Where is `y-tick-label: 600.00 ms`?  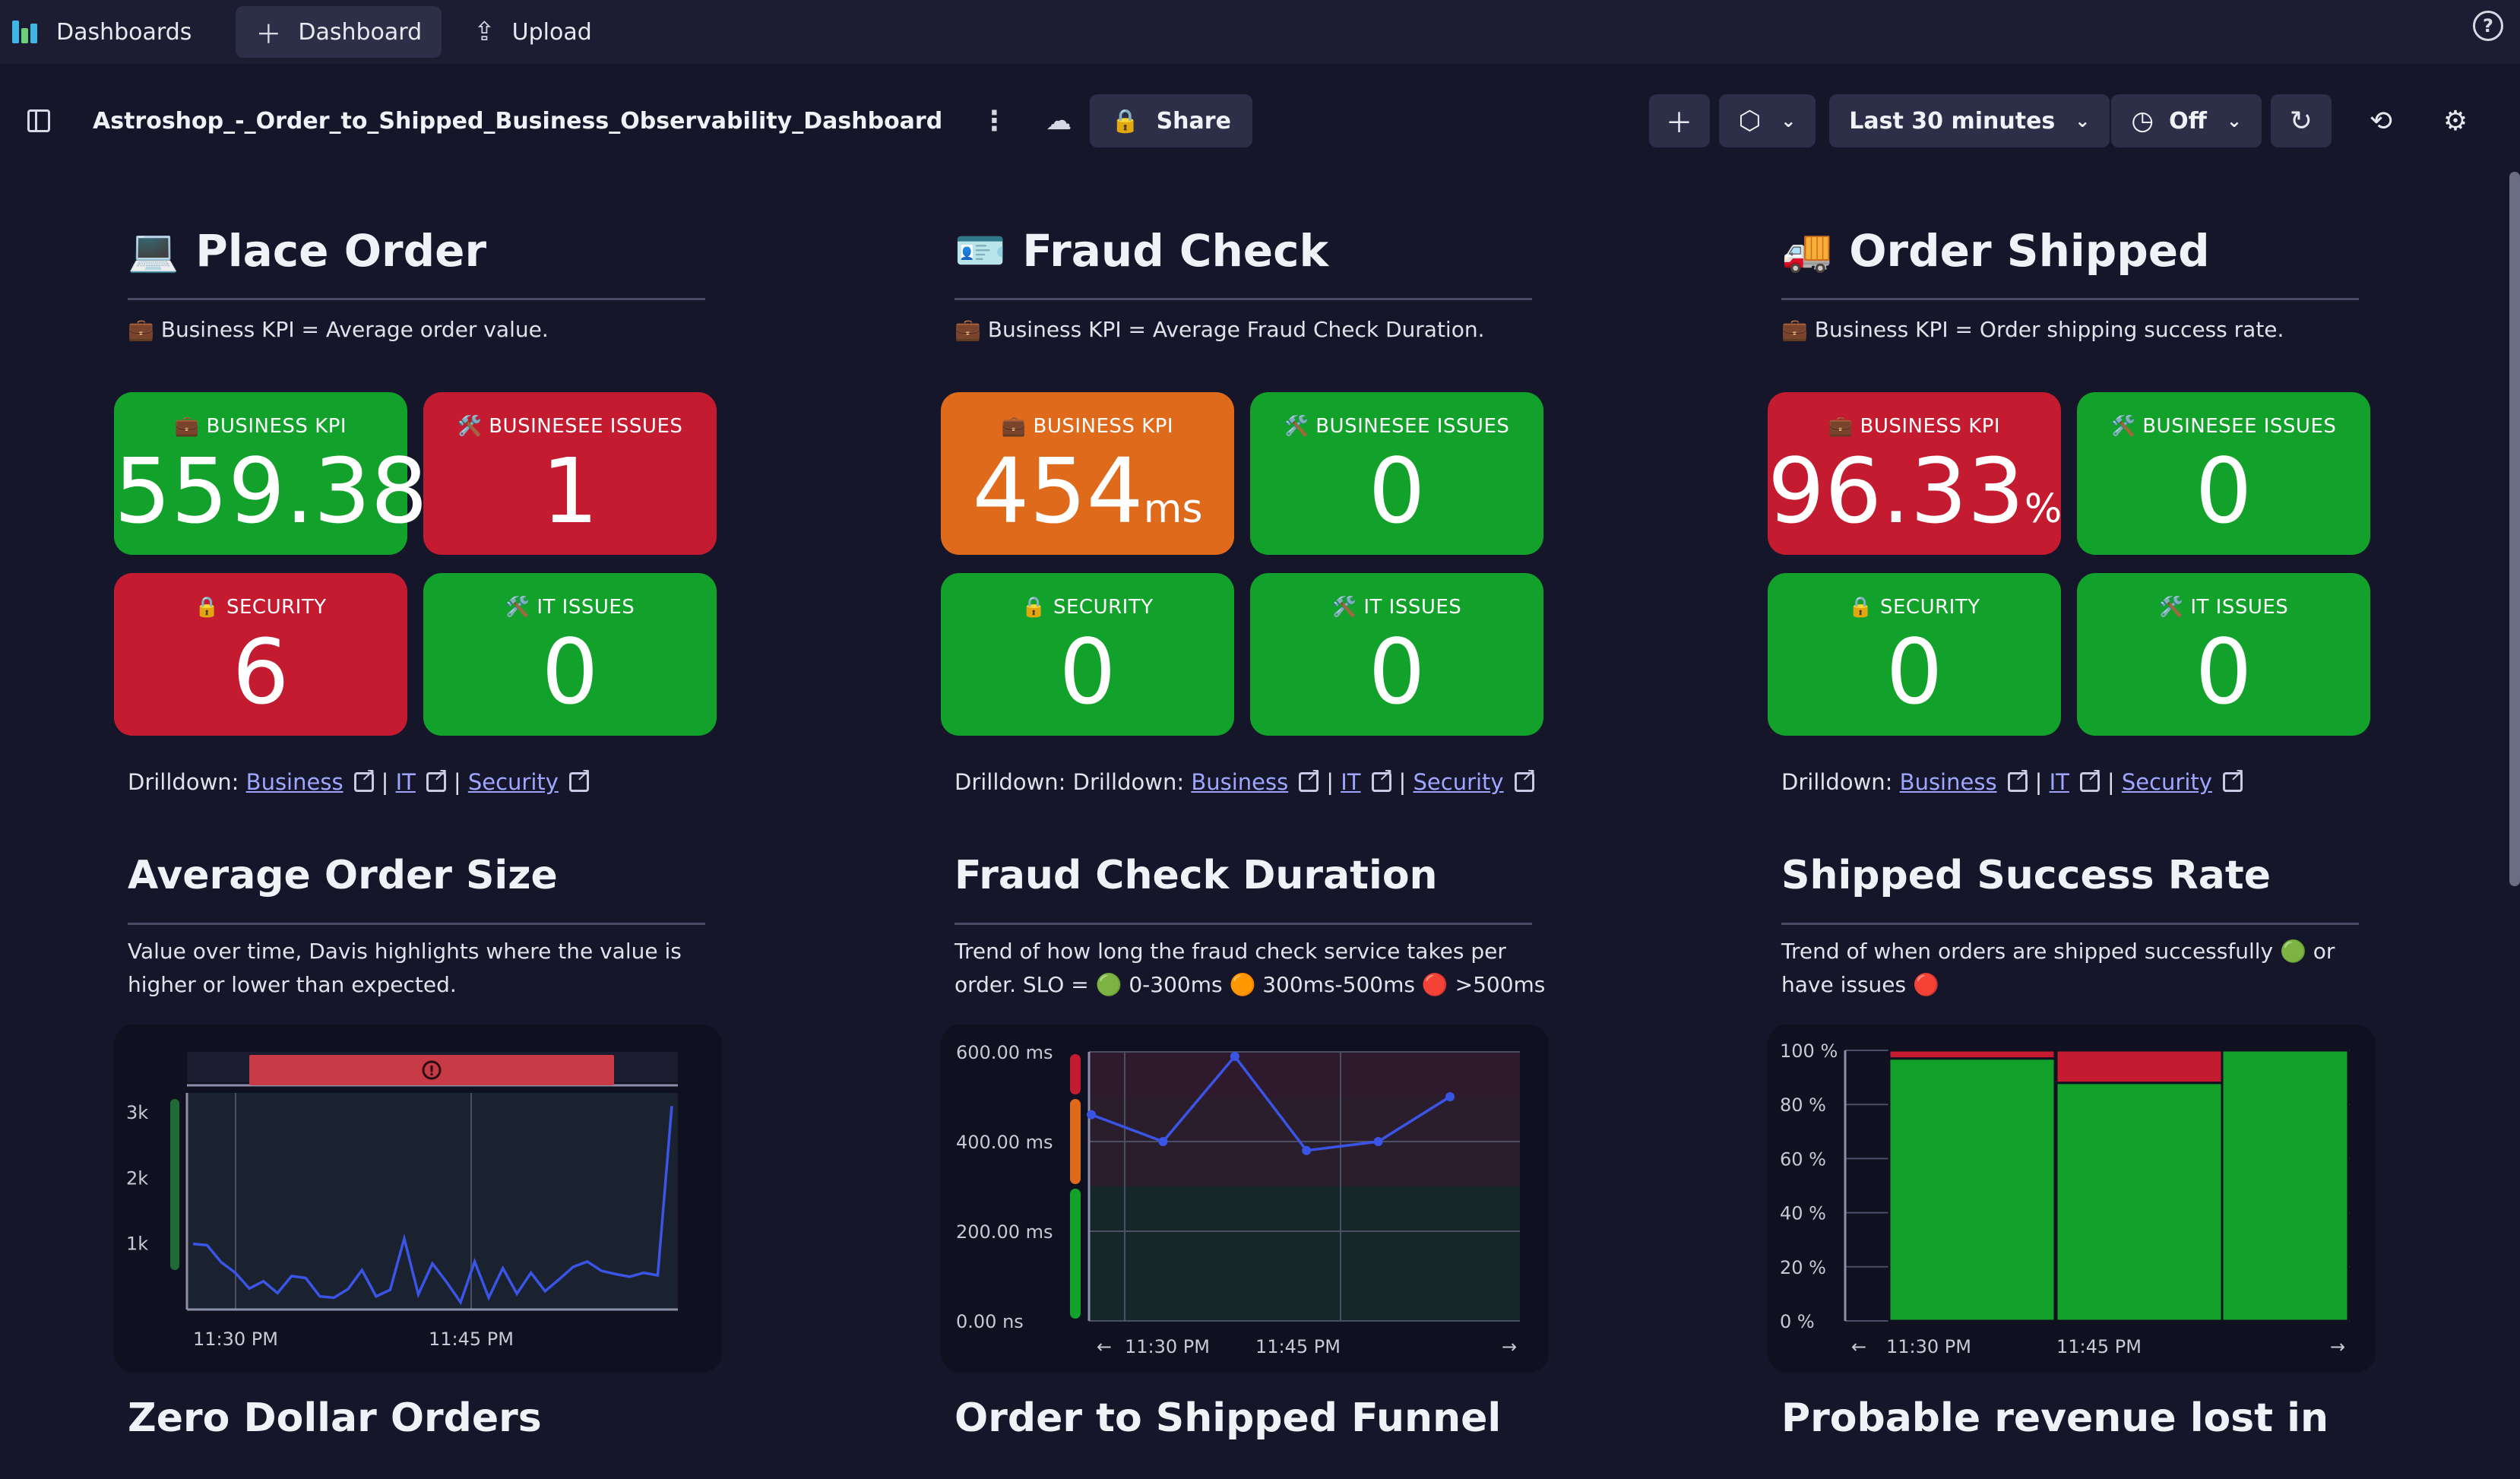
y-tick-label: 600.00 ms is located at coordinates (1004, 1052).